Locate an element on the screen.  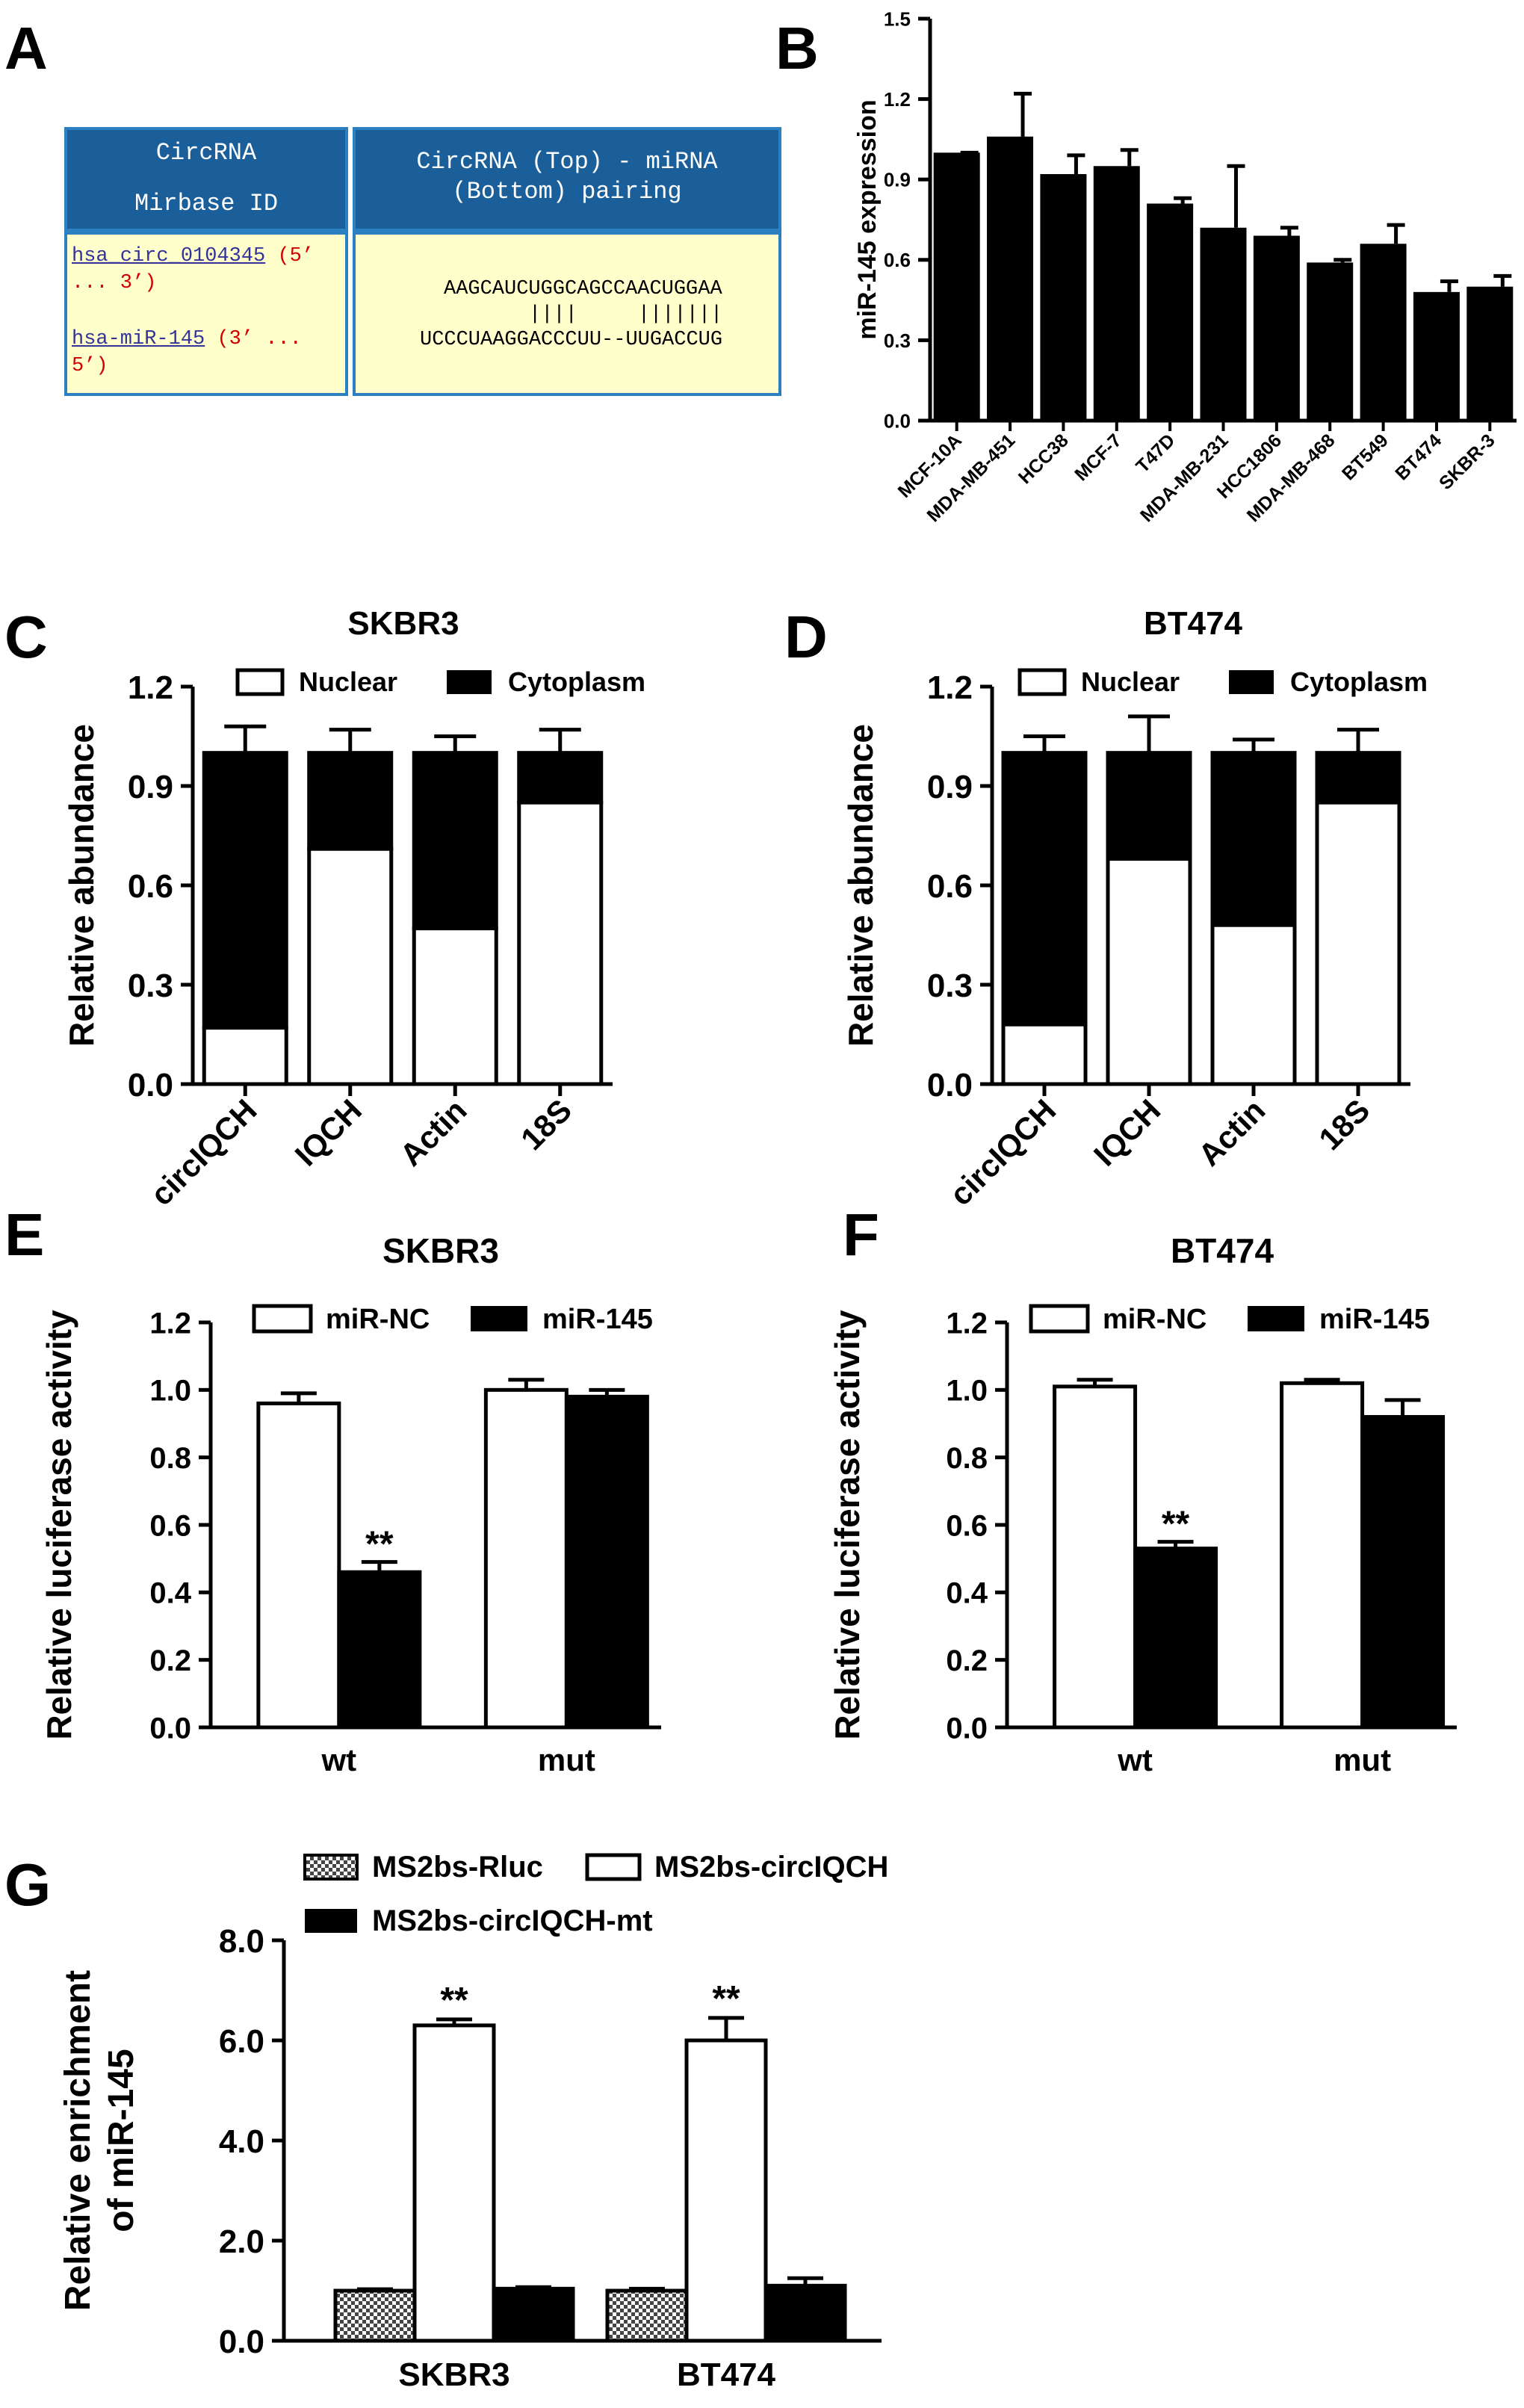
x-tick-label: IQCH is located at coordinates (328, 1132).